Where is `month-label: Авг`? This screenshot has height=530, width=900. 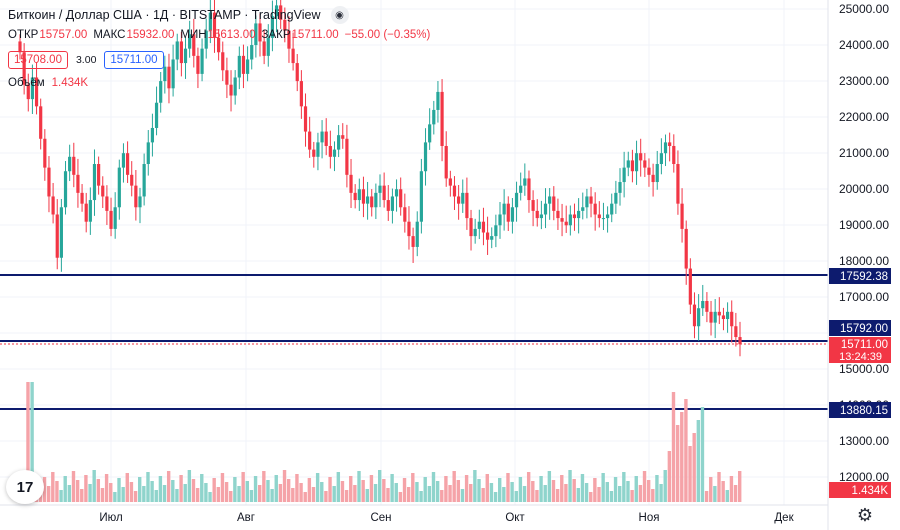 month-label: Авг is located at coordinates (246, 518).